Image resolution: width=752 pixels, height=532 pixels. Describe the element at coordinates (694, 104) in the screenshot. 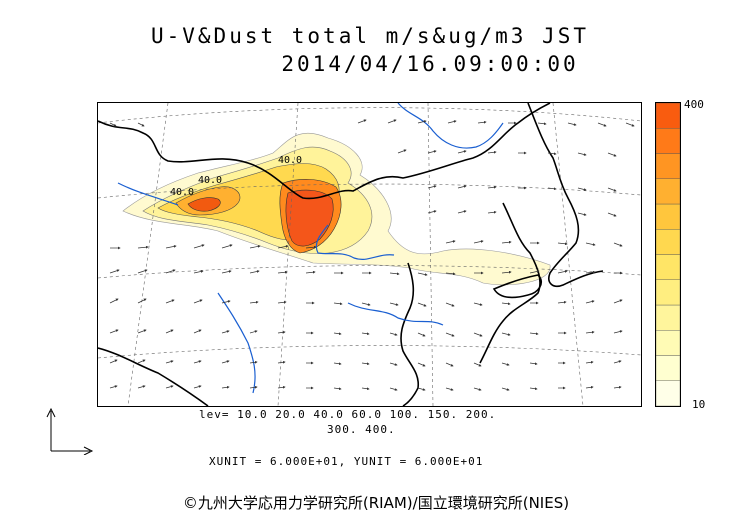

I see `legend-max-label: 400` at that location.